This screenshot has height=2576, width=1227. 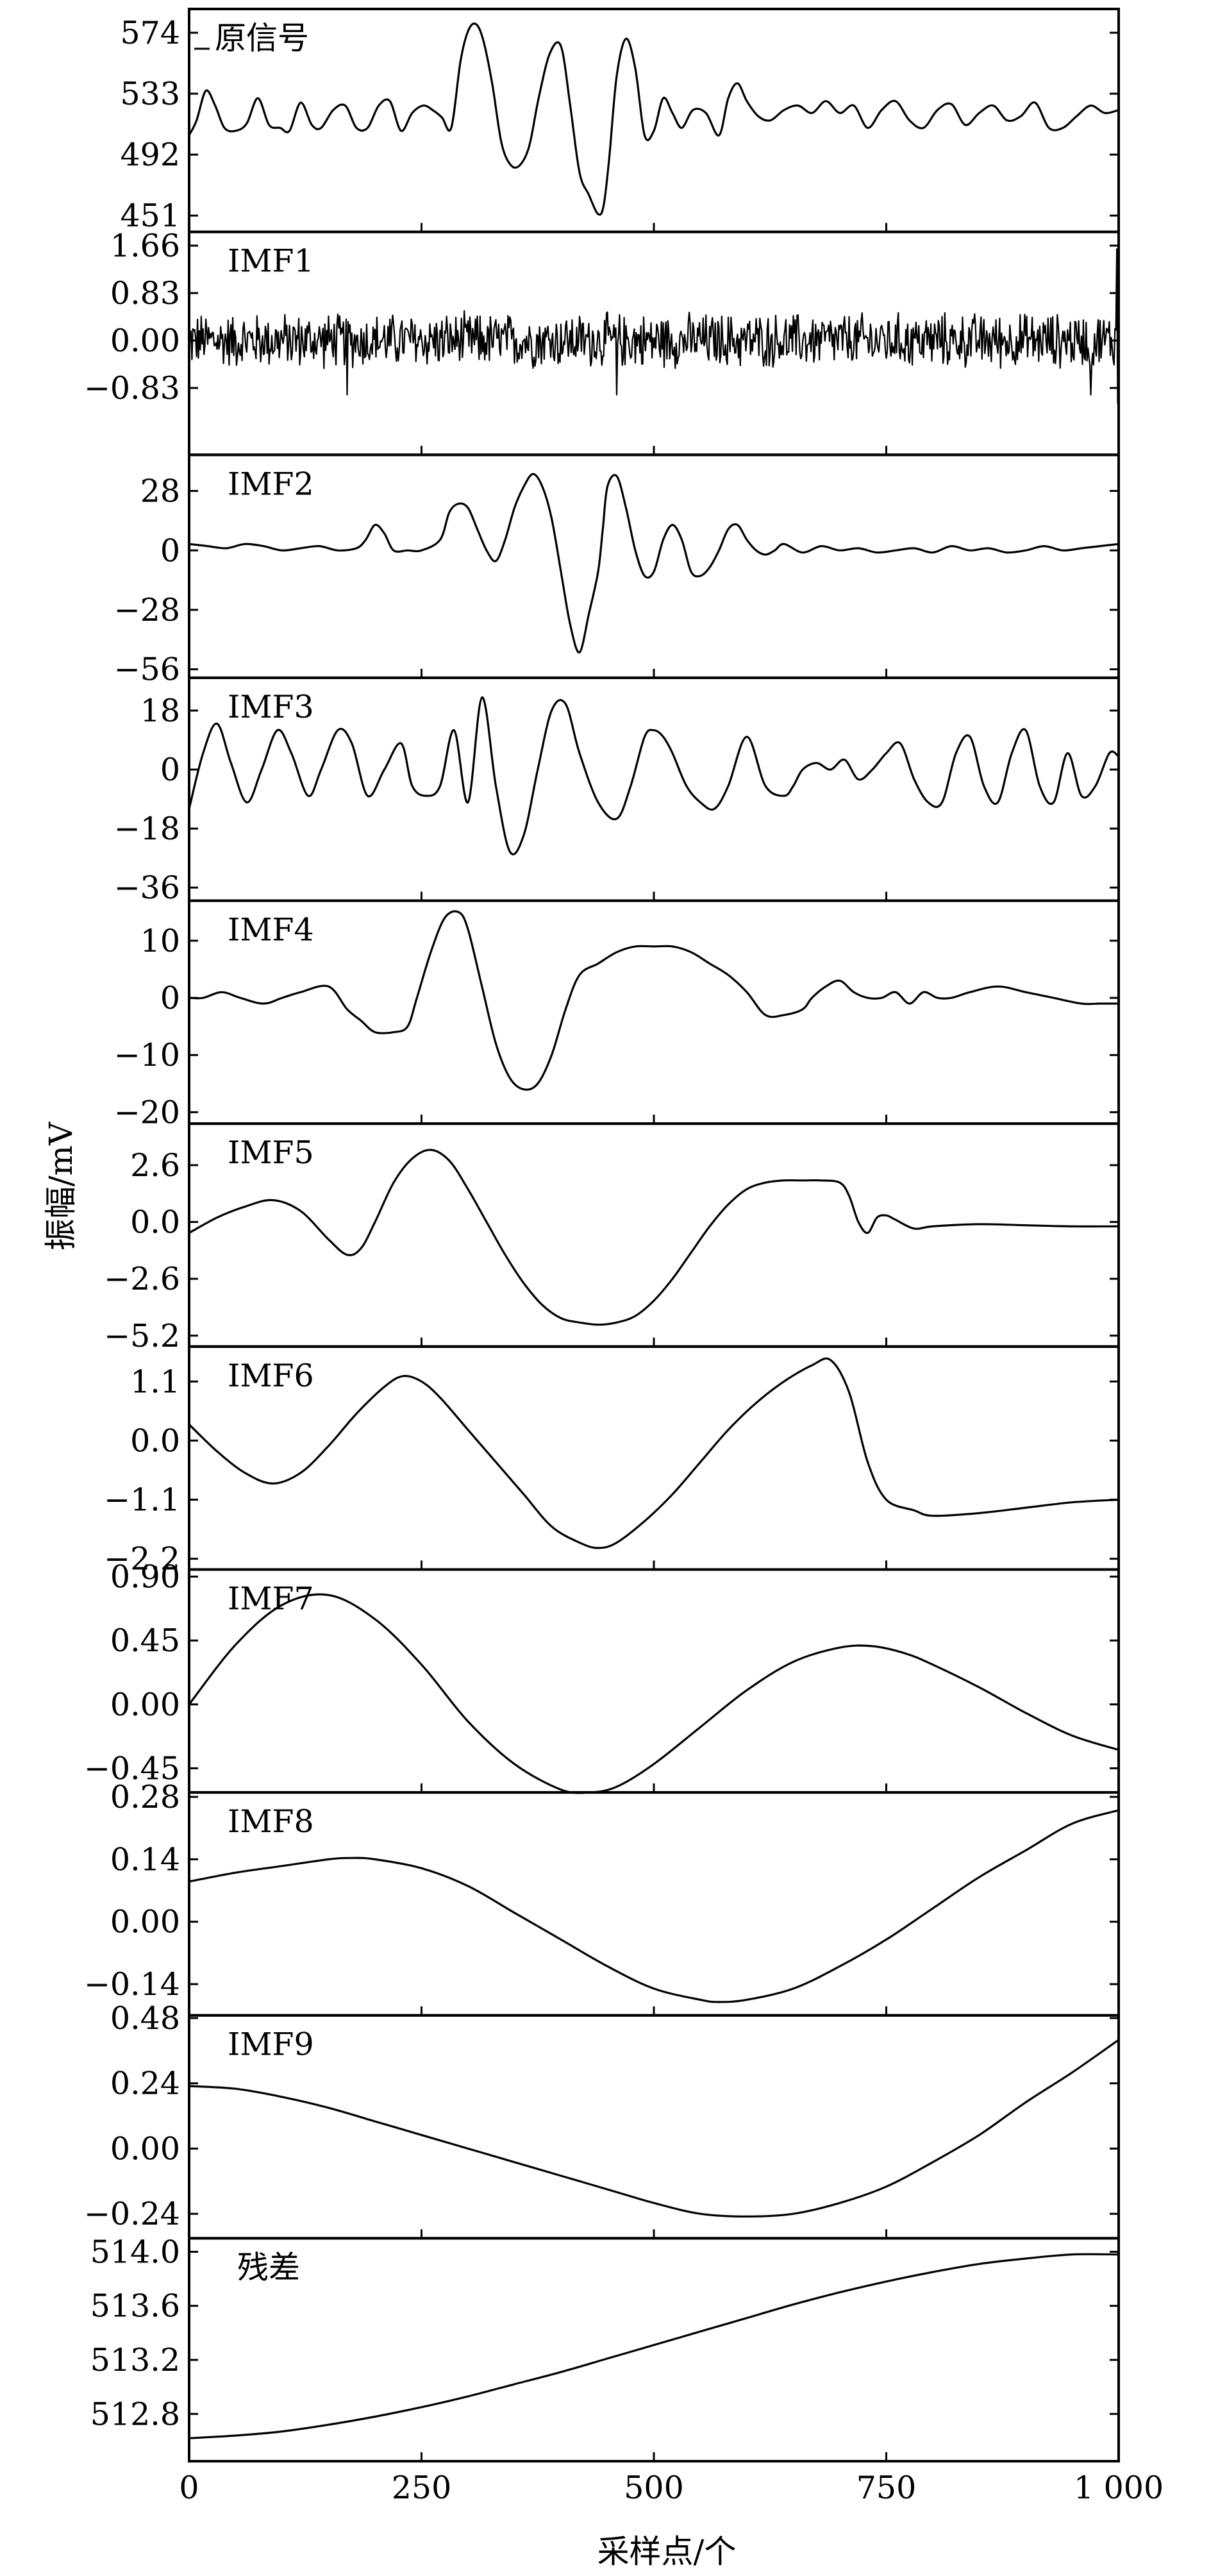 What do you see at coordinates (147, 1112) in the screenshot?
I see `y-tick-label: −20` at bounding box center [147, 1112].